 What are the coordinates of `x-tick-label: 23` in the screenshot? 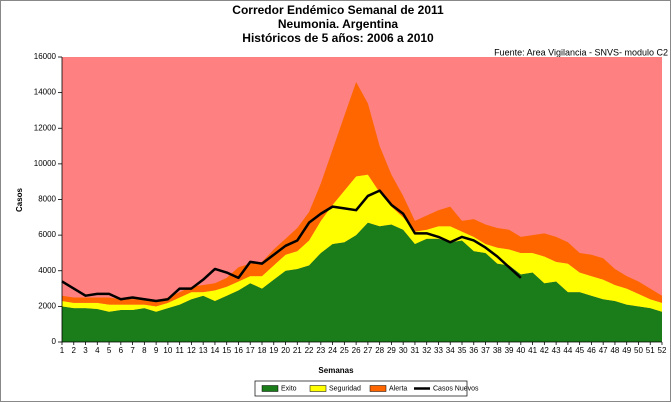 It's located at (320, 350).